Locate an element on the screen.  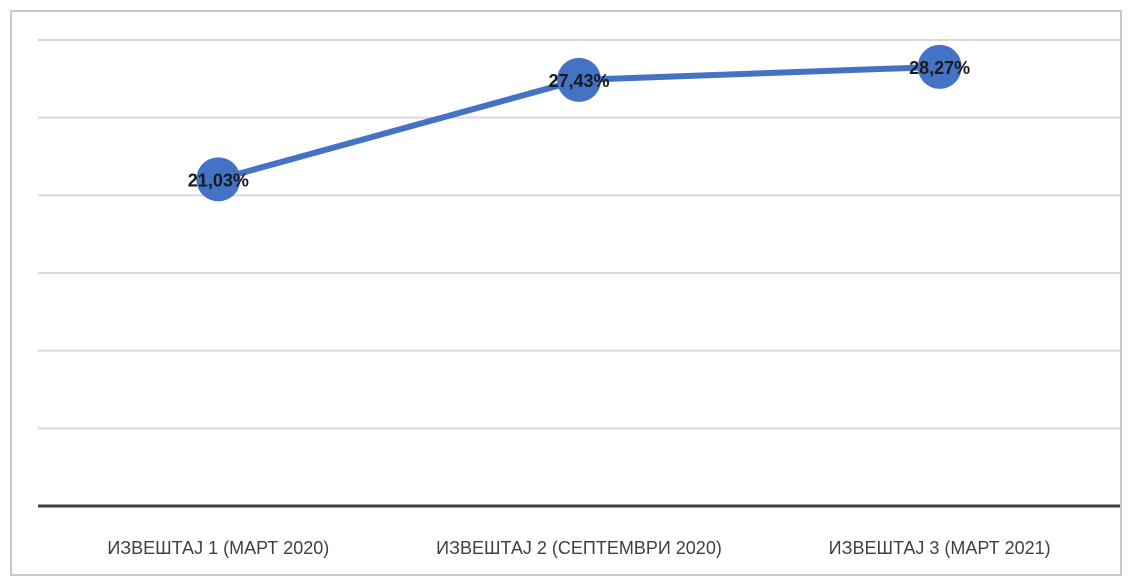
data-label: 28,27% is located at coordinates (939, 68).